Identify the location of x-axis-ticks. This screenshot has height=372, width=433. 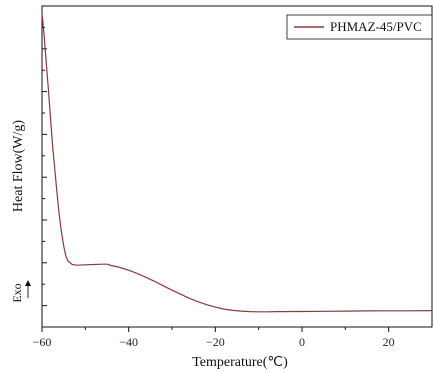
(215, 329).